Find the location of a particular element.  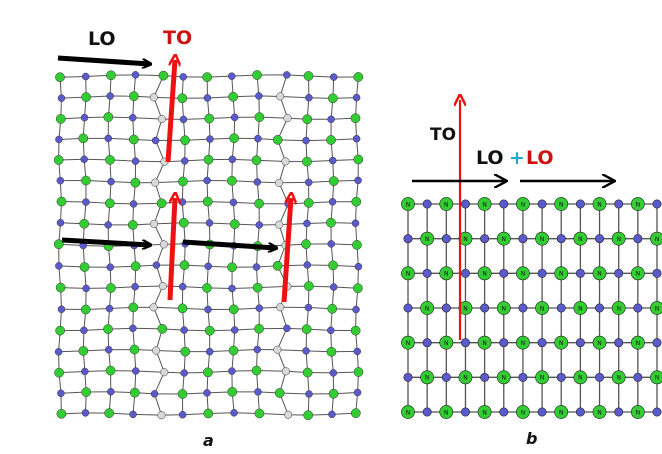

panel-b-lo-label-right: LO is located at coordinates (540, 158).